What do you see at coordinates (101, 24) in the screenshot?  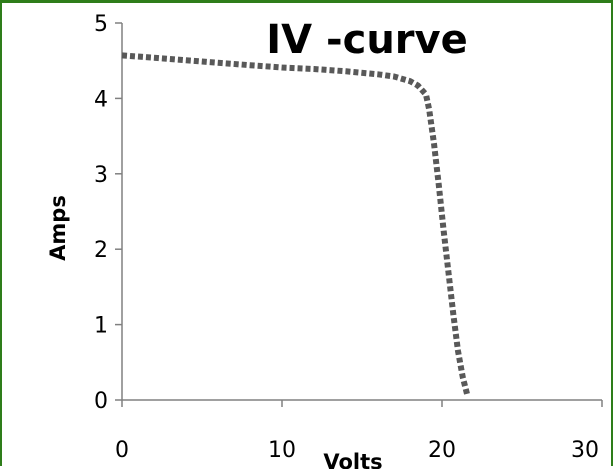 I see `y-tick-label: 5` at bounding box center [101, 24].